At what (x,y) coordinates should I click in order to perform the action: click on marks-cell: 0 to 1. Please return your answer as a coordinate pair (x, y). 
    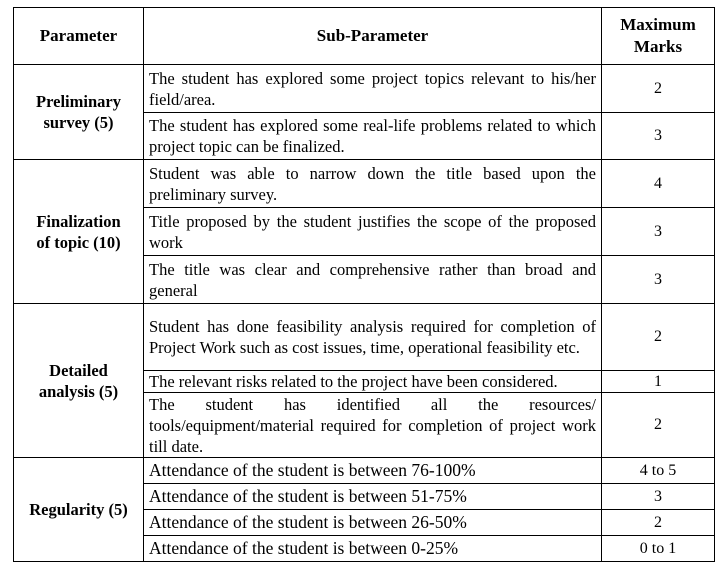
    Looking at the image, I should click on (658, 548).